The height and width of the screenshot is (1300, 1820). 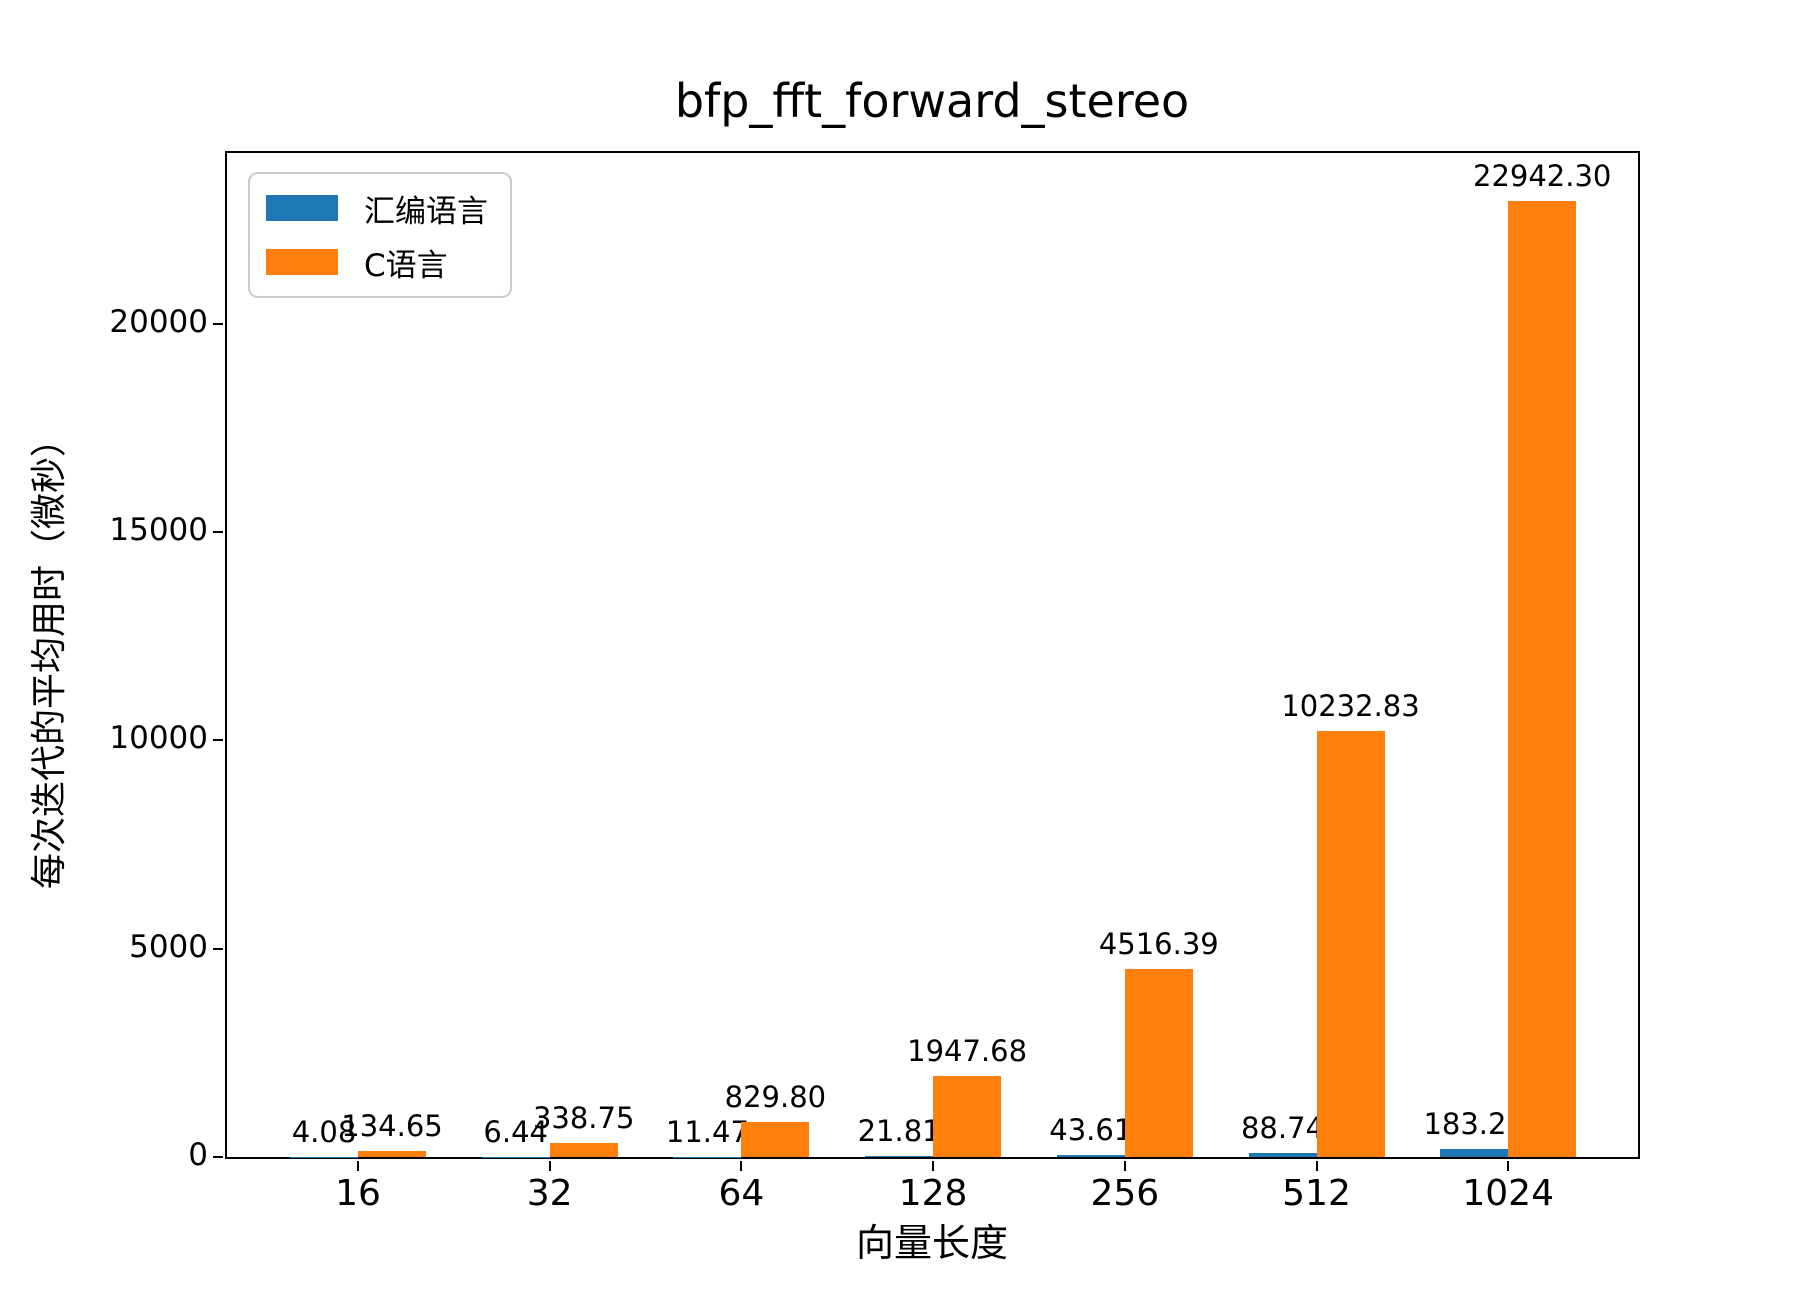 What do you see at coordinates (932, 101) in the screenshot?
I see `chart-title: bfp_fft_forward_stereo` at bounding box center [932, 101].